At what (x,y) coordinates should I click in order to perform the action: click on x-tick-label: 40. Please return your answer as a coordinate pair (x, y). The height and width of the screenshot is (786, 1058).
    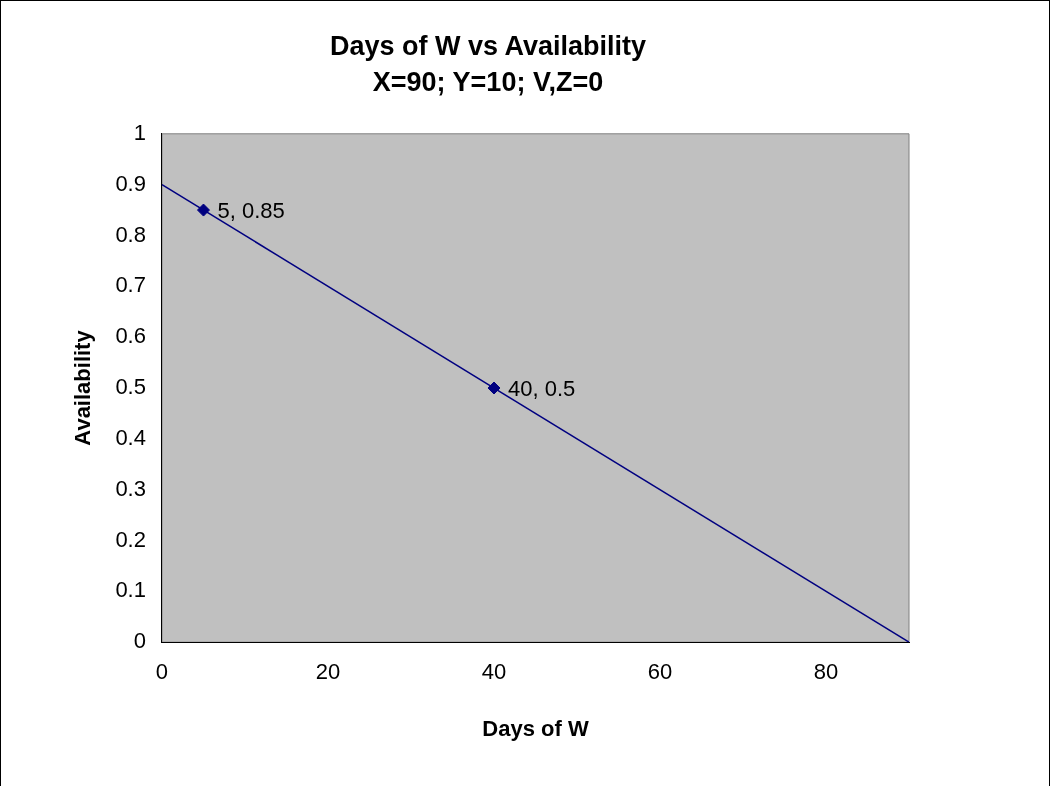
    Looking at the image, I should click on (494, 672).